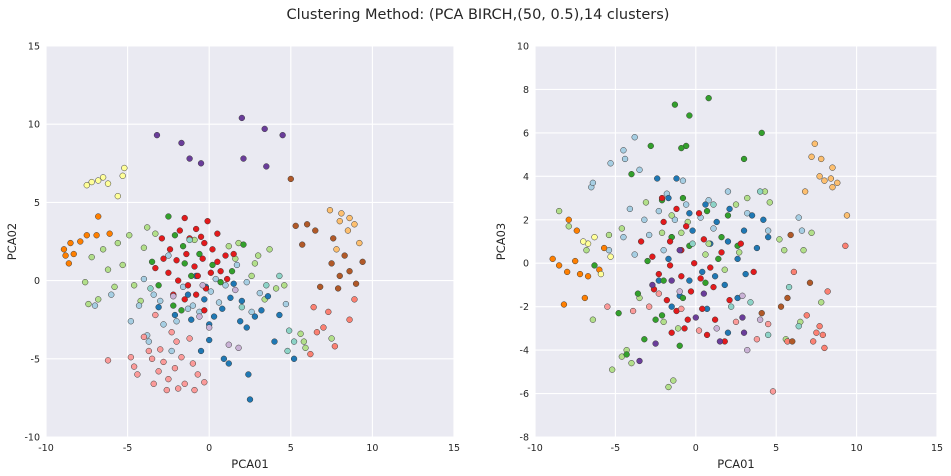 Image resolution: width=951 pixels, height=476 pixels. I want to click on x-tick-label: 15, so click(454, 448).